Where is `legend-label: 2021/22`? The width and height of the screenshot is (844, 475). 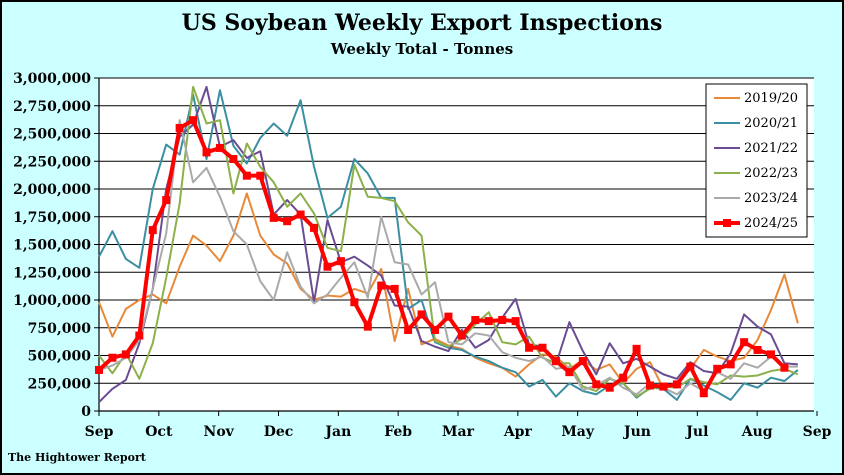 legend-label: 2021/22 is located at coordinates (771, 148).